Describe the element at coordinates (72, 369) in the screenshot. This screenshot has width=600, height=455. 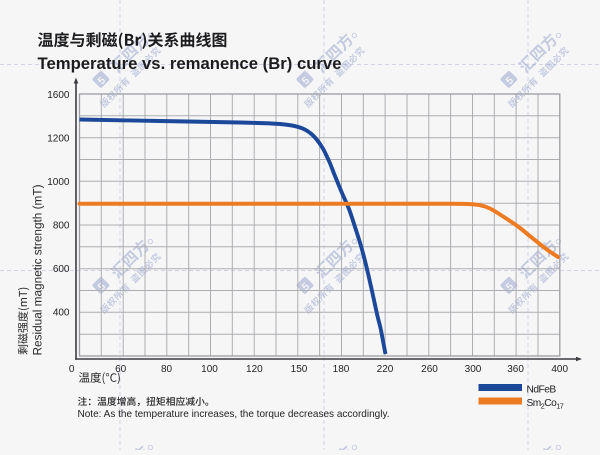
I see `svg-text: 0` at that location.